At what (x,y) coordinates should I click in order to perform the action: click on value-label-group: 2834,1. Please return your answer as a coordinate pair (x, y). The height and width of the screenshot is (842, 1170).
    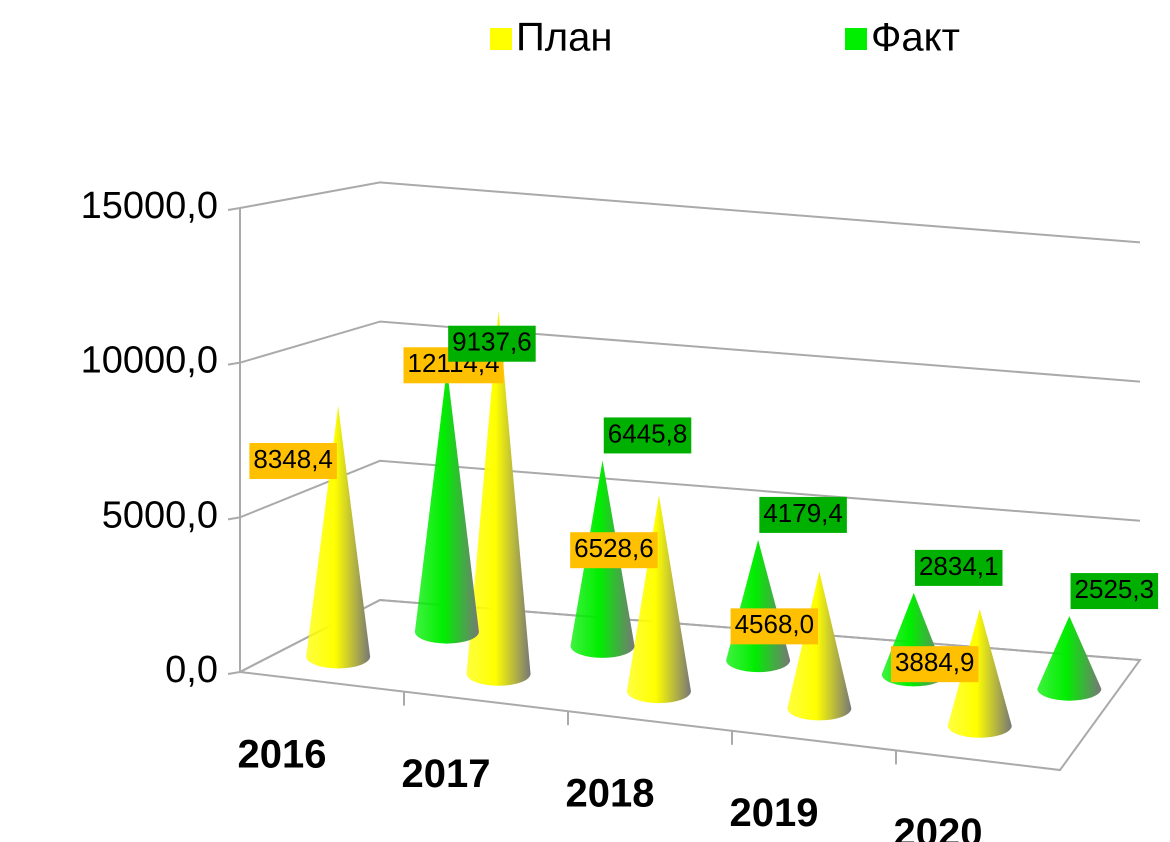
    Looking at the image, I should click on (958, 567).